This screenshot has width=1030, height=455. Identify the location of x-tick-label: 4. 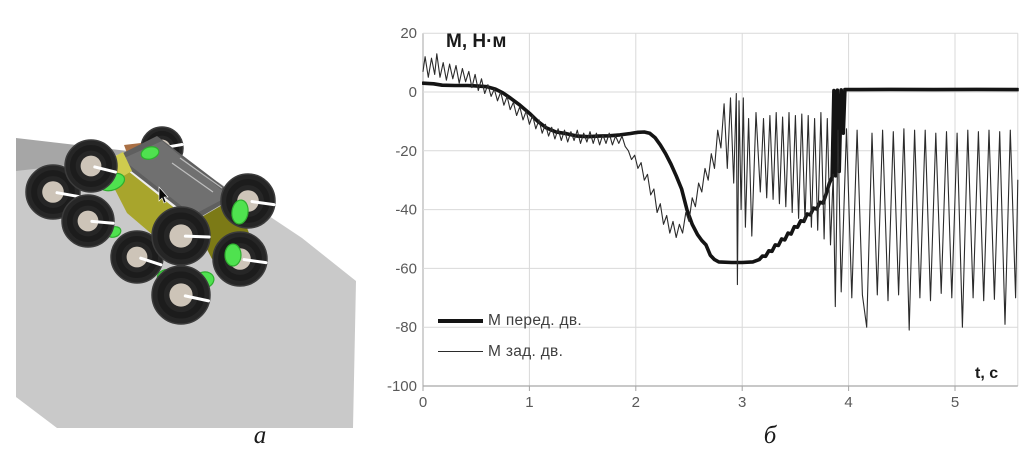
(848, 402).